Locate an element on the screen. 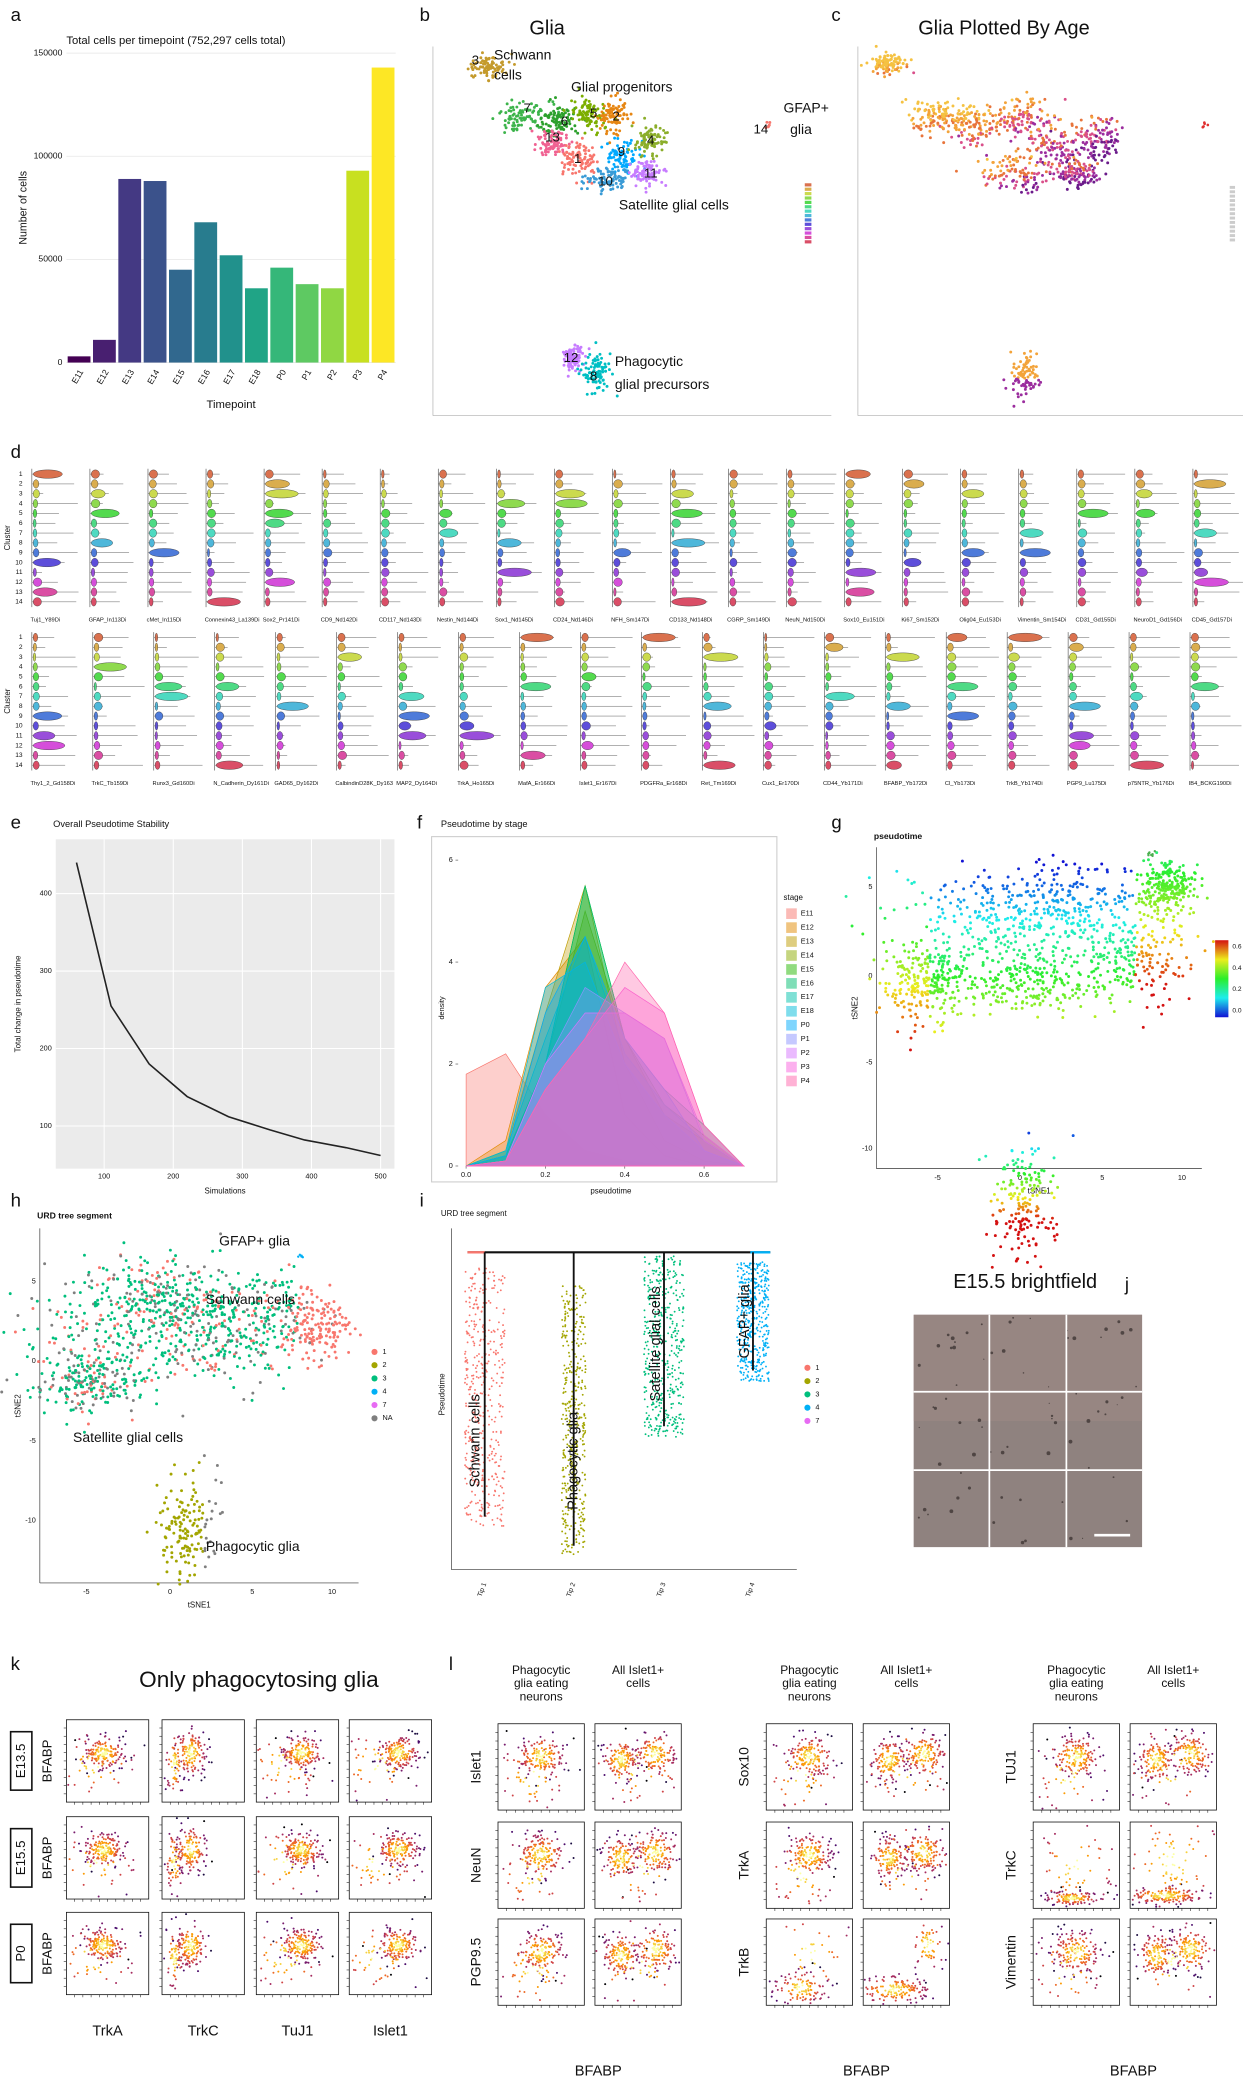  x-tick-label: E12 is located at coordinates (102, 376).